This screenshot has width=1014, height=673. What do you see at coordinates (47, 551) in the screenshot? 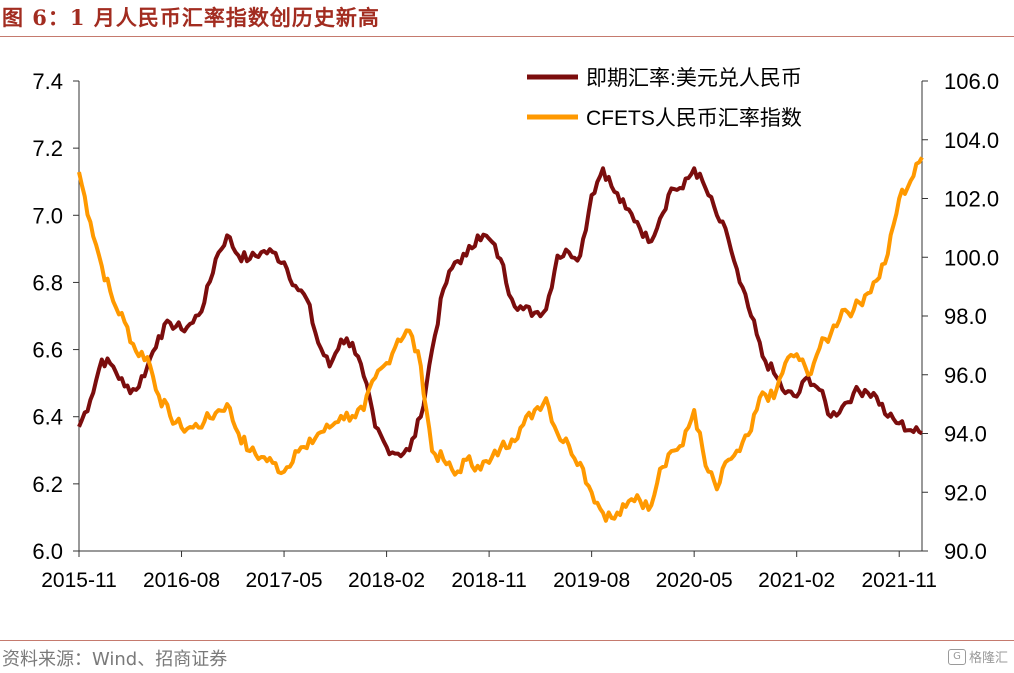
I see `y-left-tick-label: 6.0` at bounding box center [47, 551].